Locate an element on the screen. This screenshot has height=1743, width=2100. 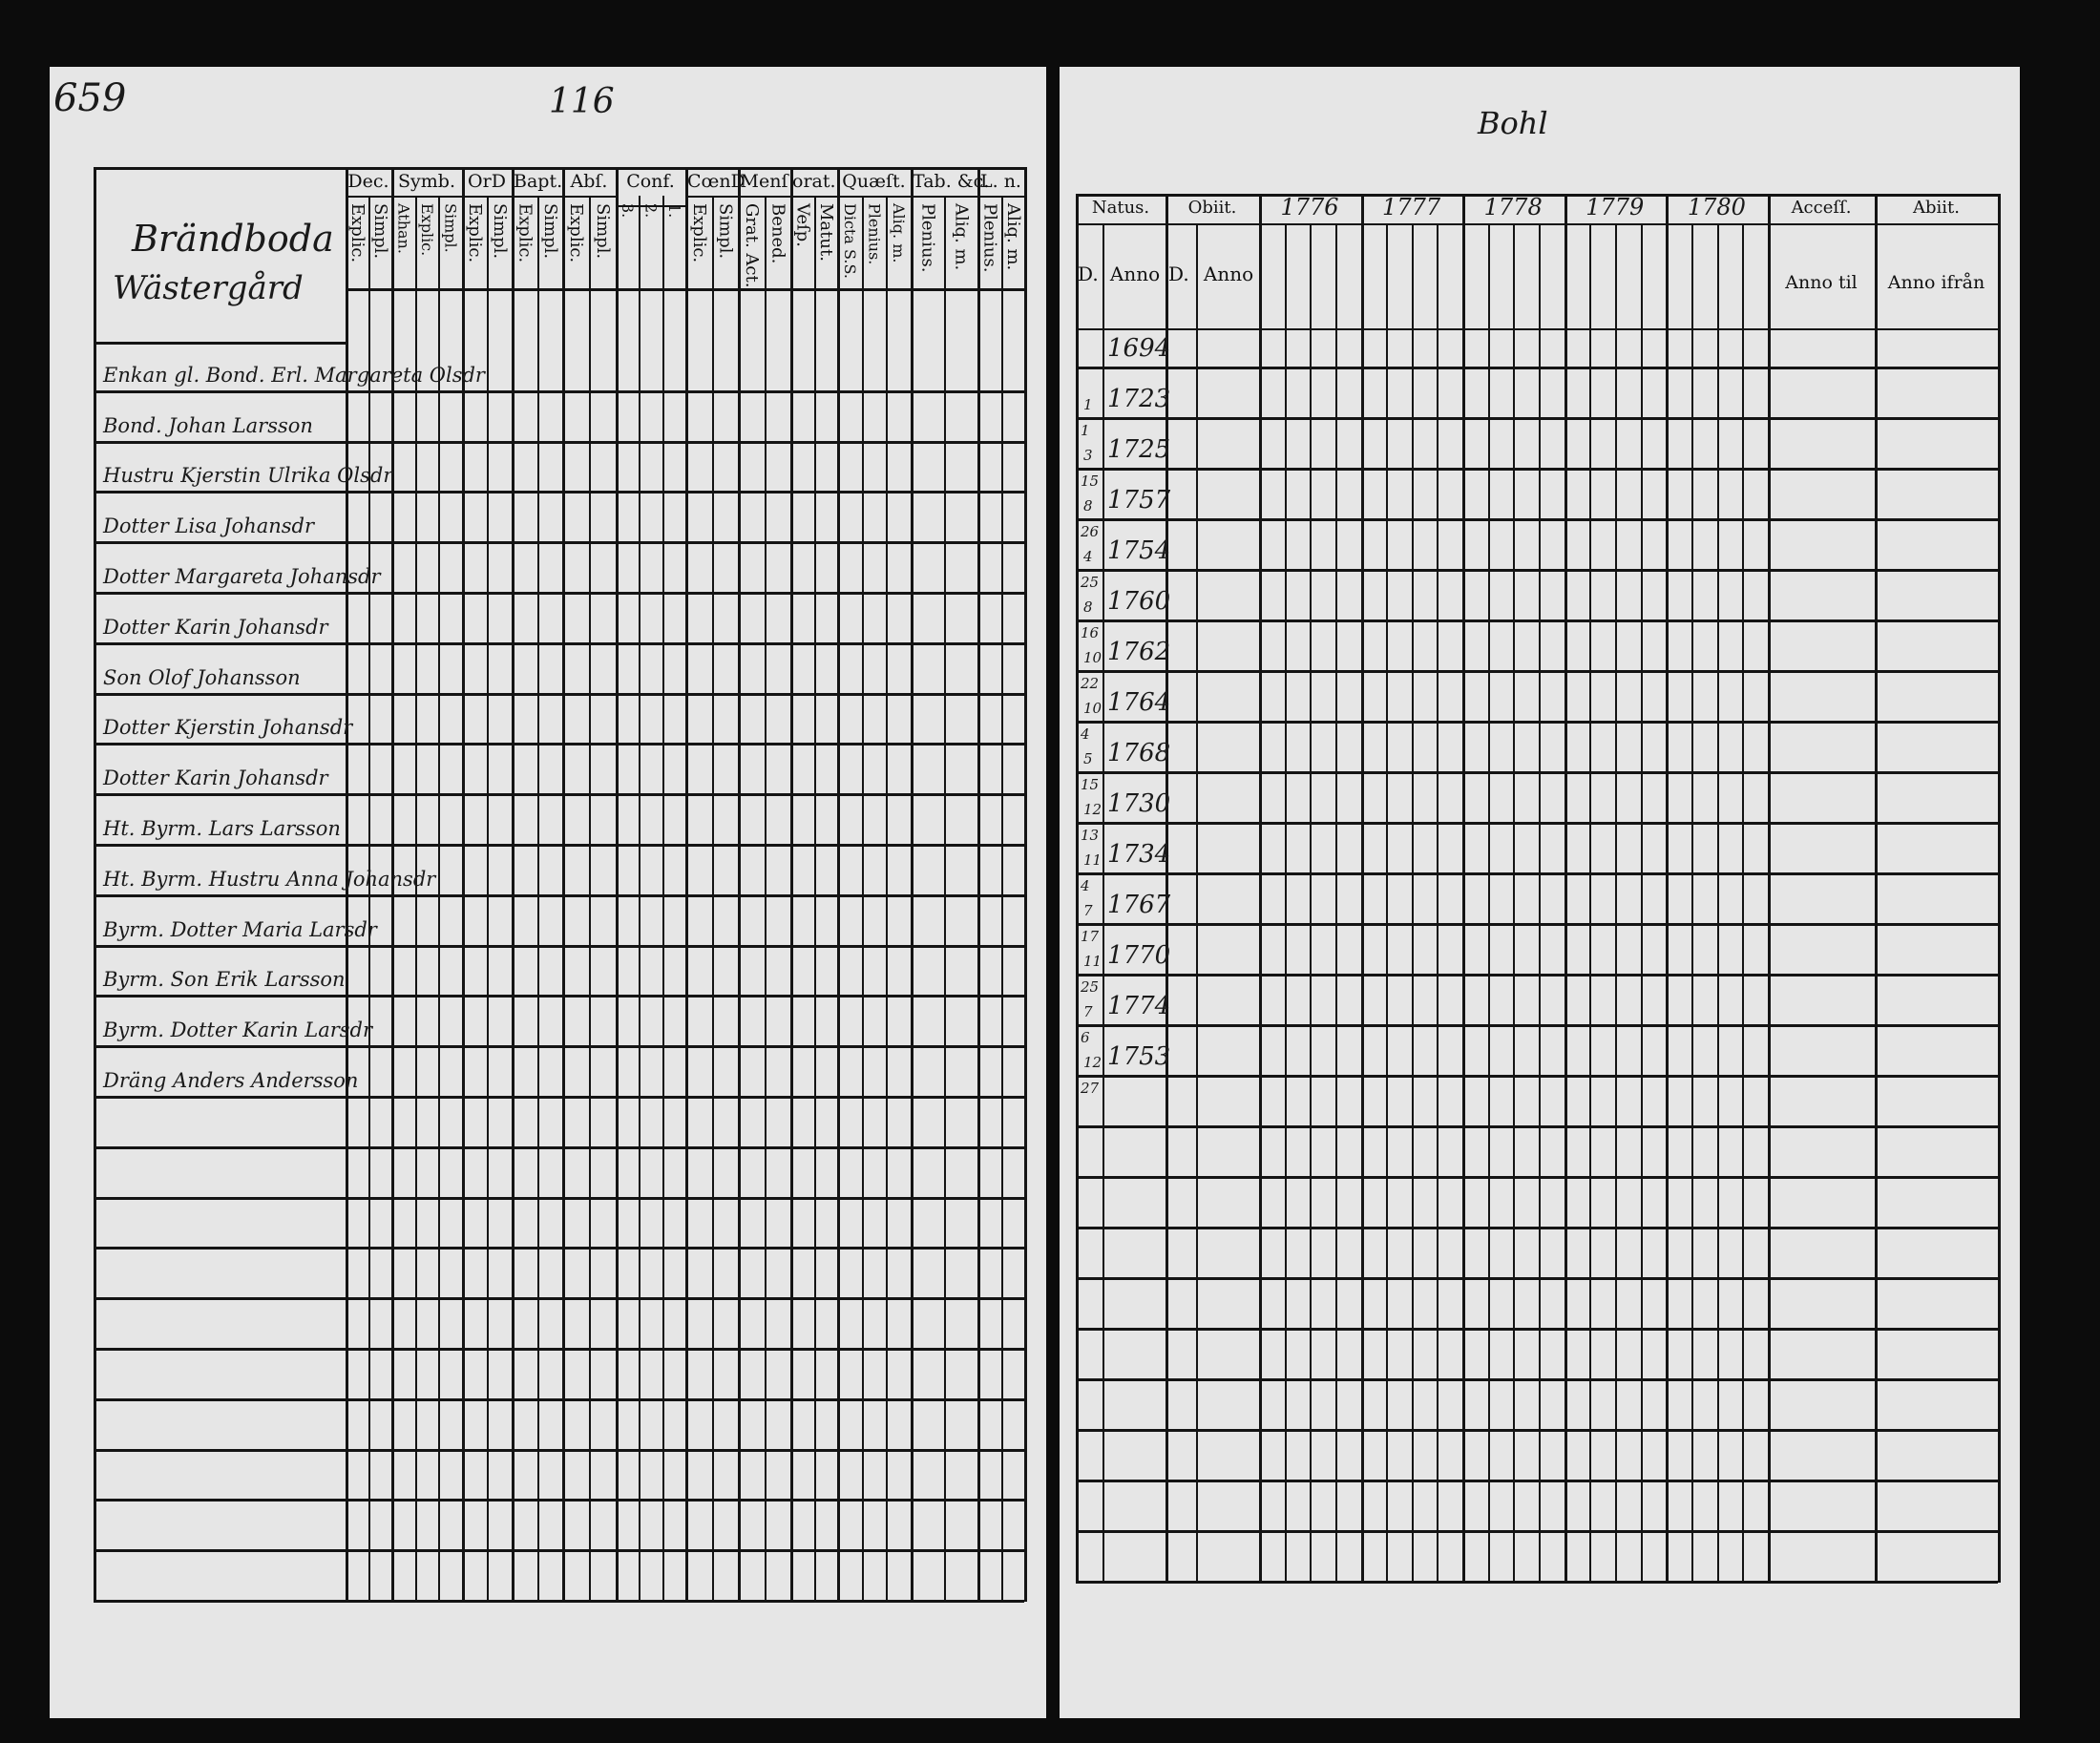
year-header: 1778 is located at coordinates (1513, 207).